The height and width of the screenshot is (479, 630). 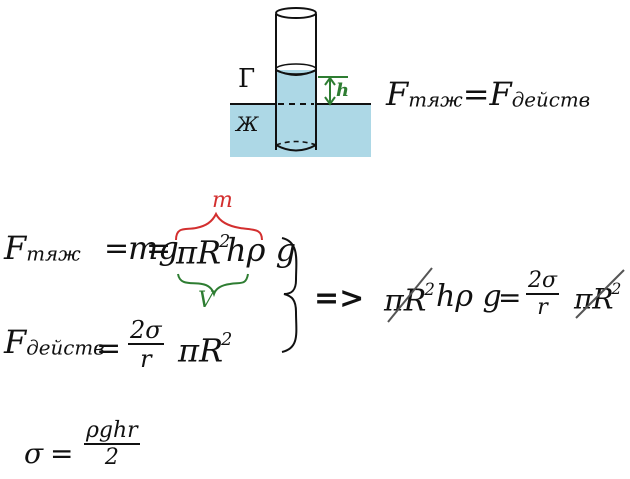 I want to click on brace-top-label: m, so click(x=222, y=200).